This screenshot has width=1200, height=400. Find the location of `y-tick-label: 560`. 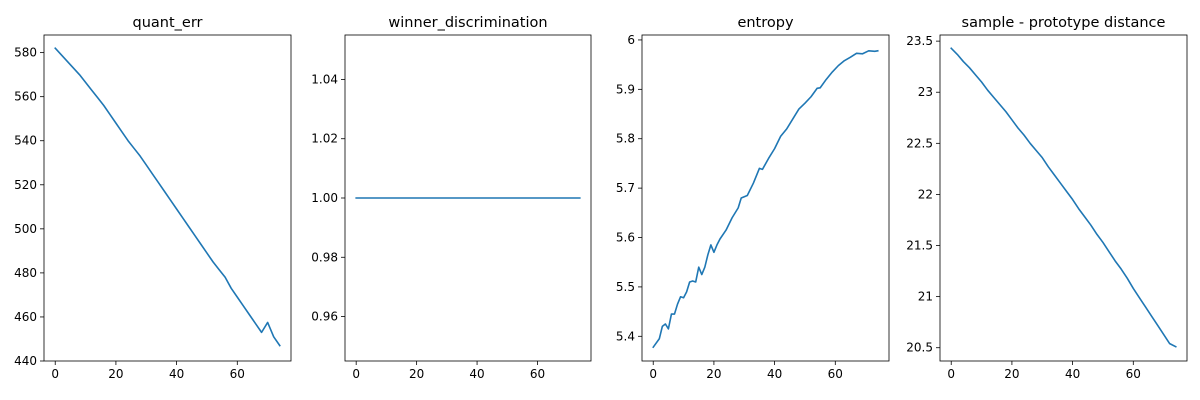

y-tick-label: 560 is located at coordinates (25, 97).